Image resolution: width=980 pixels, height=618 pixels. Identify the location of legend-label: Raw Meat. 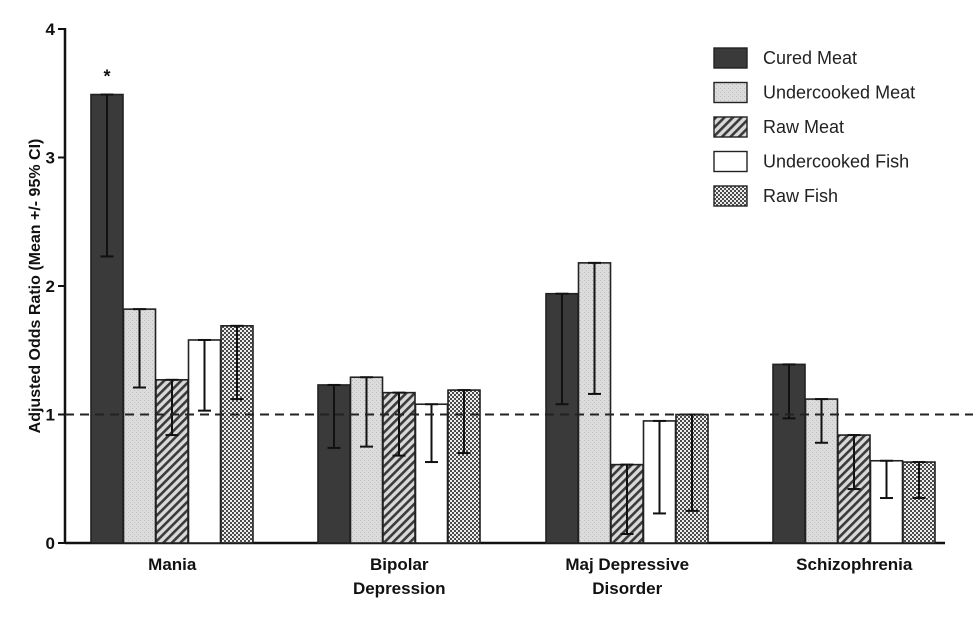
(803, 127).